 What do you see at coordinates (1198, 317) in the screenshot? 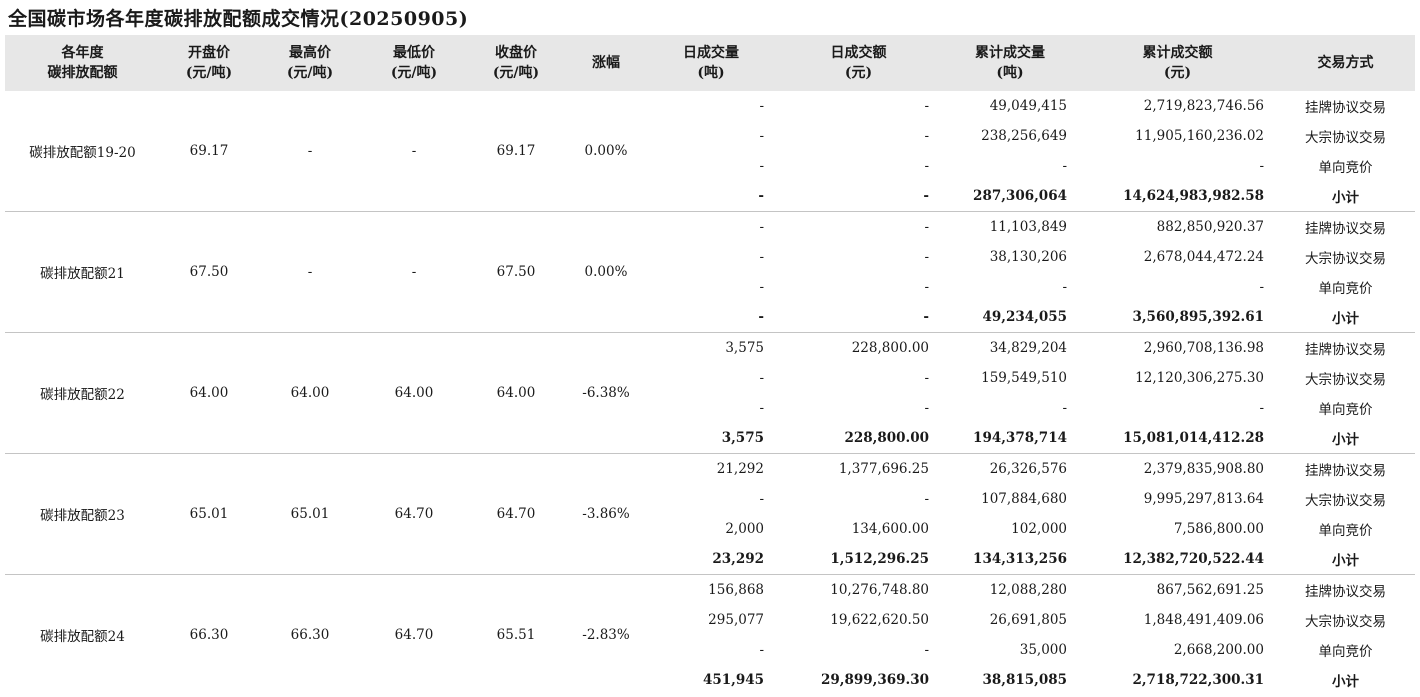
I see `cum-amount-cell: 3,560,895,392.61` at bounding box center [1198, 317].